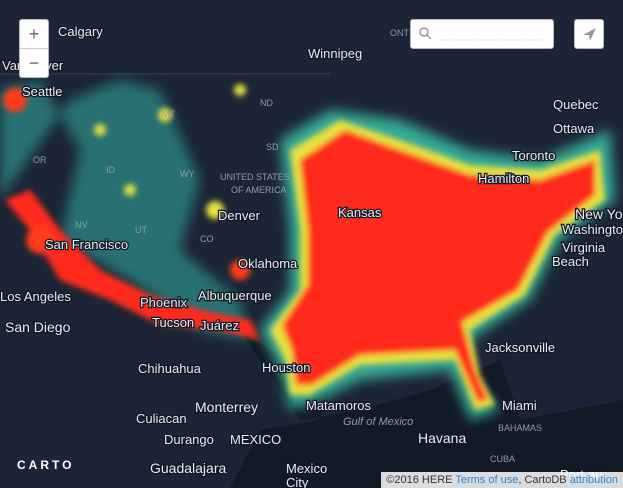 The image size is (623, 488). I want to click on place-label: Juárez, so click(219, 325).